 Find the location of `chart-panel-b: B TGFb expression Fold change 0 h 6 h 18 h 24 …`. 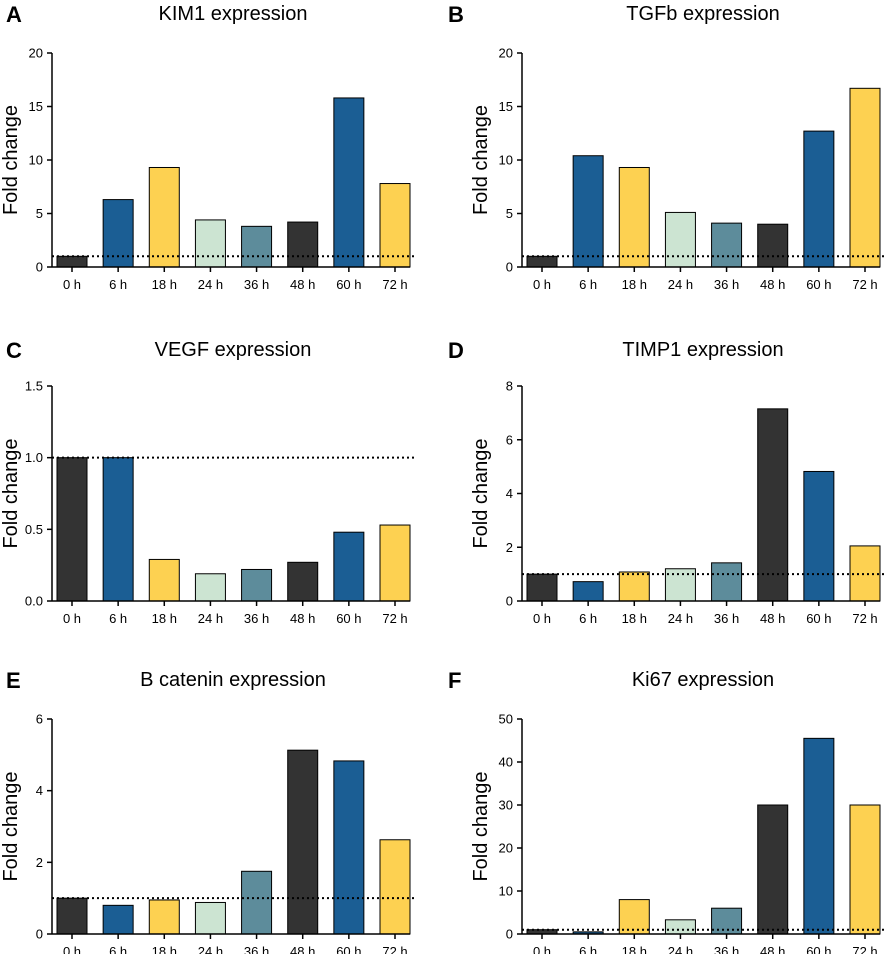

chart-panel-b: B TGFb expression Fold change 0 h 6 h 18 h 24 … is located at coordinates (666, 147).